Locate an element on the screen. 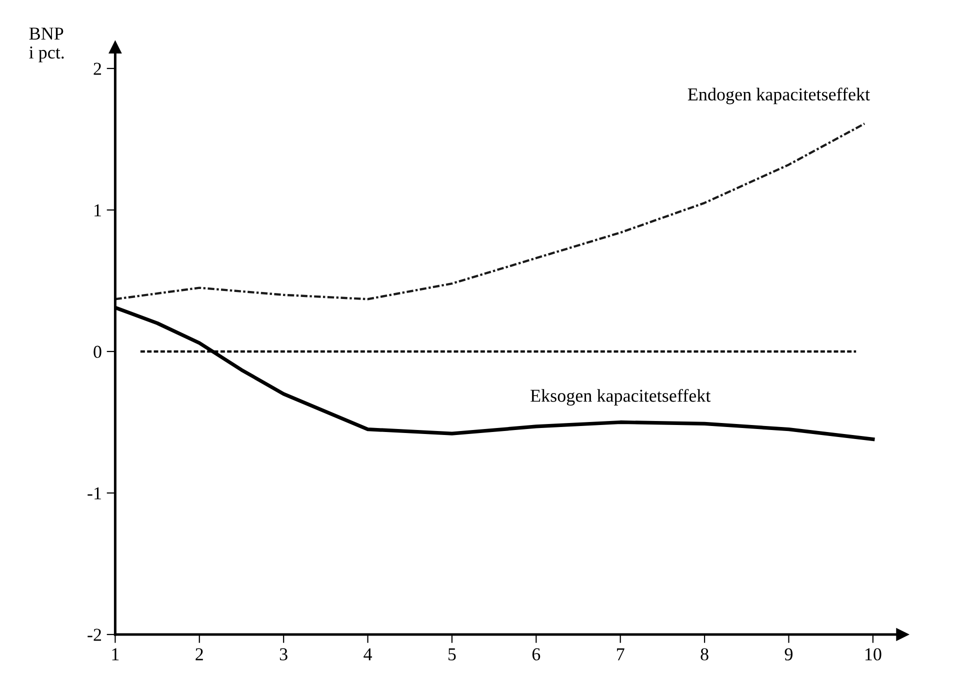 This screenshot has height=675, width=960. x-tick-label: 8 is located at coordinates (704, 654).